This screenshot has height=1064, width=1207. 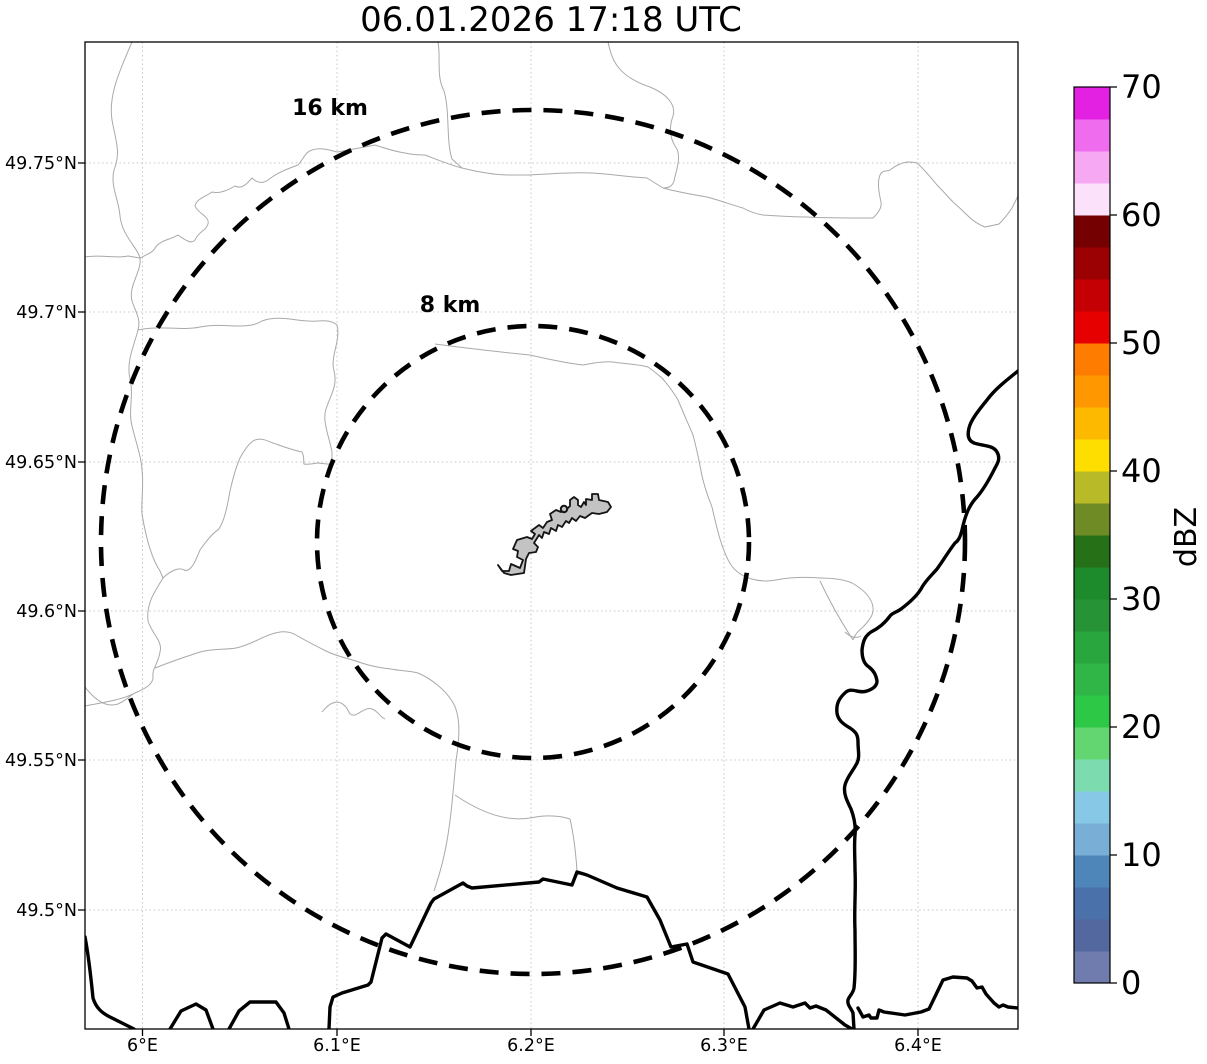 I want to click on range-ring-16km-label: 16 km, so click(x=330, y=108).